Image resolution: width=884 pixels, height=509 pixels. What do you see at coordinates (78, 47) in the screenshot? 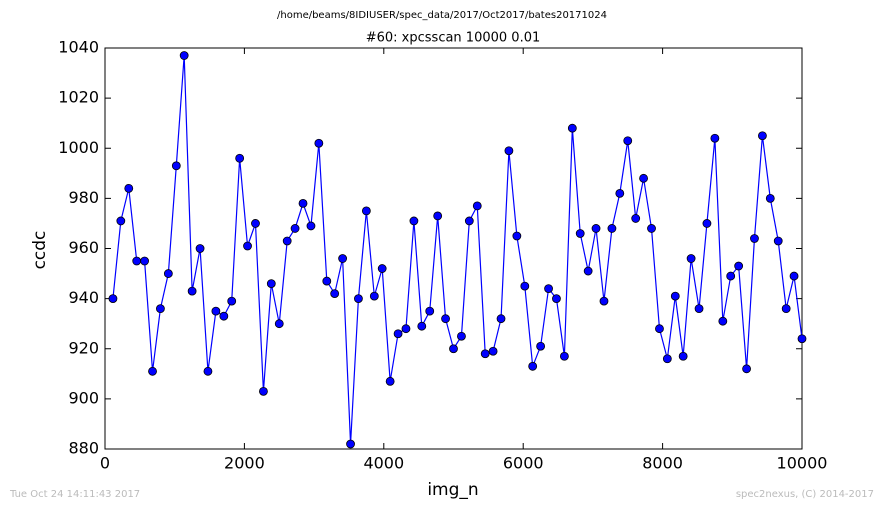
I see `y-tick-label: 1040` at bounding box center [78, 47].